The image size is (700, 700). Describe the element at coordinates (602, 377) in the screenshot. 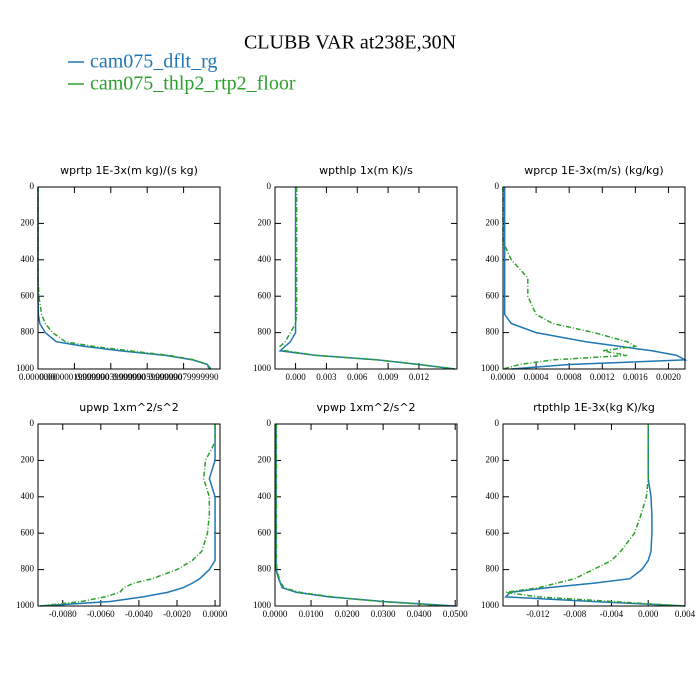

I see `x-tick-label: 0.0012` at that location.